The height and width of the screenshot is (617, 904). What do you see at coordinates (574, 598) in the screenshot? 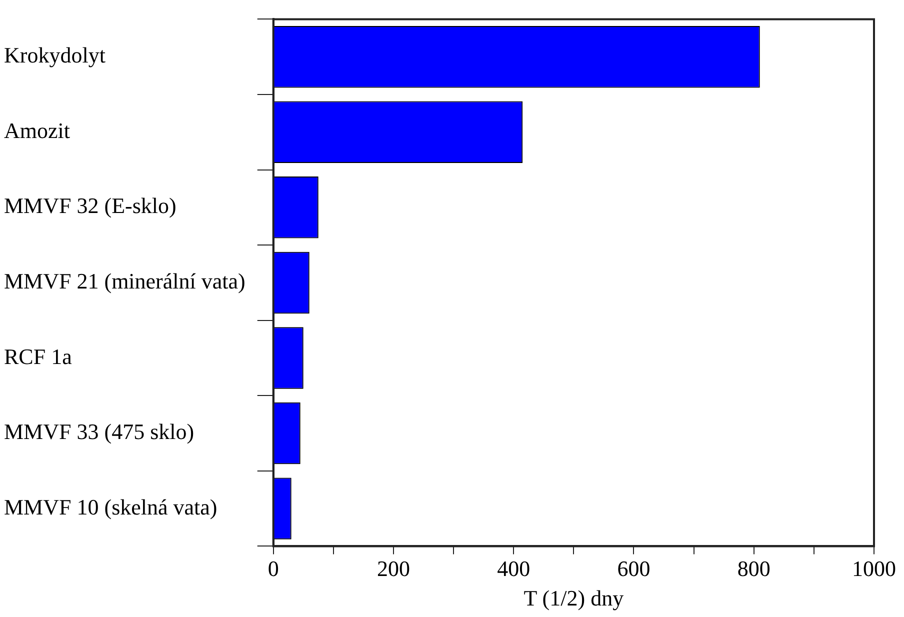
I see `x-axis-title: T (1/2) dny` at bounding box center [574, 598].